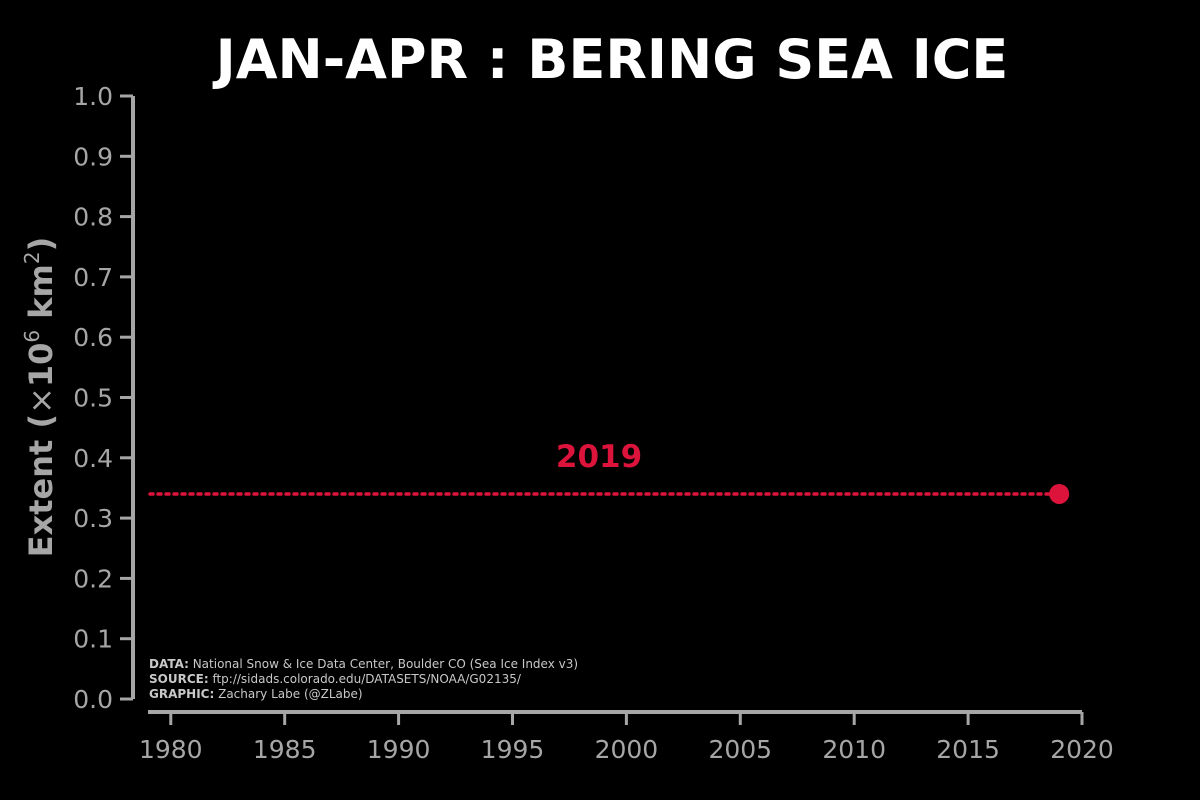 Image resolution: width=1200 pixels, height=800 pixels. What do you see at coordinates (41, 485) in the screenshot?
I see `y-axis-label-main: Extent (` at bounding box center [41, 485].